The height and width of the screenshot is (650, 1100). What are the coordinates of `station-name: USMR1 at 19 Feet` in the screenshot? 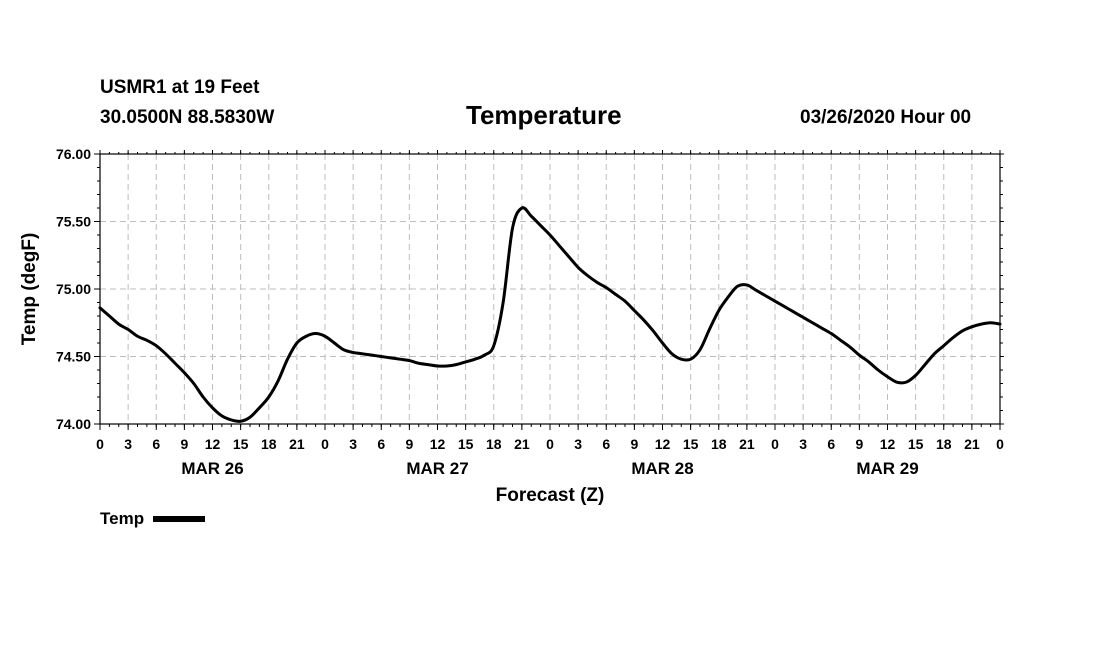 It's located at (180, 87).